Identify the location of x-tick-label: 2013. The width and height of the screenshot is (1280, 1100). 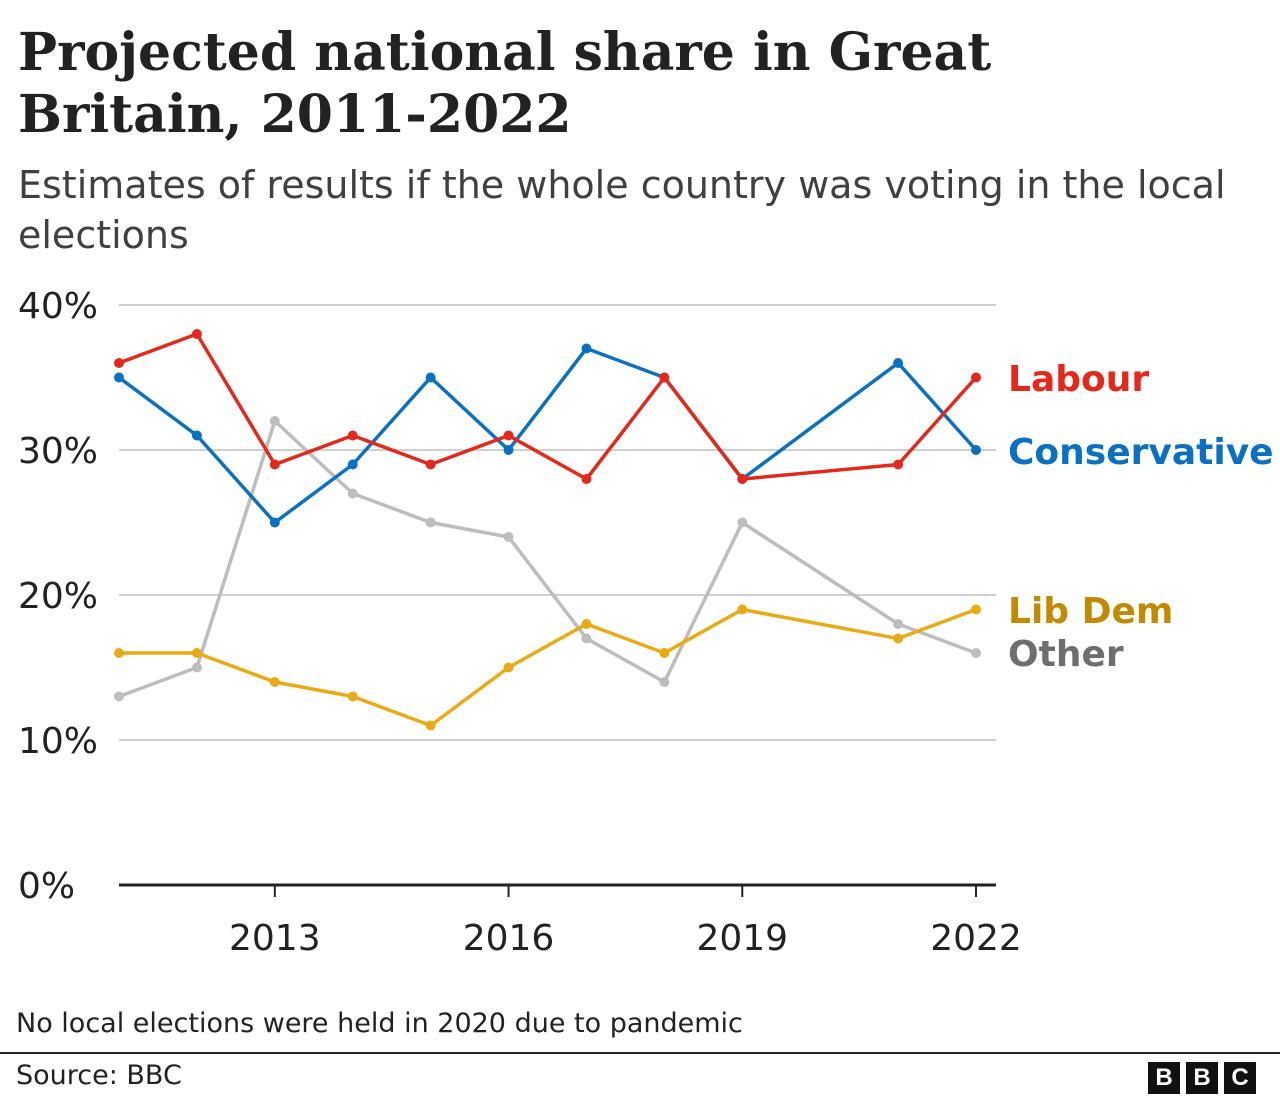
(275, 938).